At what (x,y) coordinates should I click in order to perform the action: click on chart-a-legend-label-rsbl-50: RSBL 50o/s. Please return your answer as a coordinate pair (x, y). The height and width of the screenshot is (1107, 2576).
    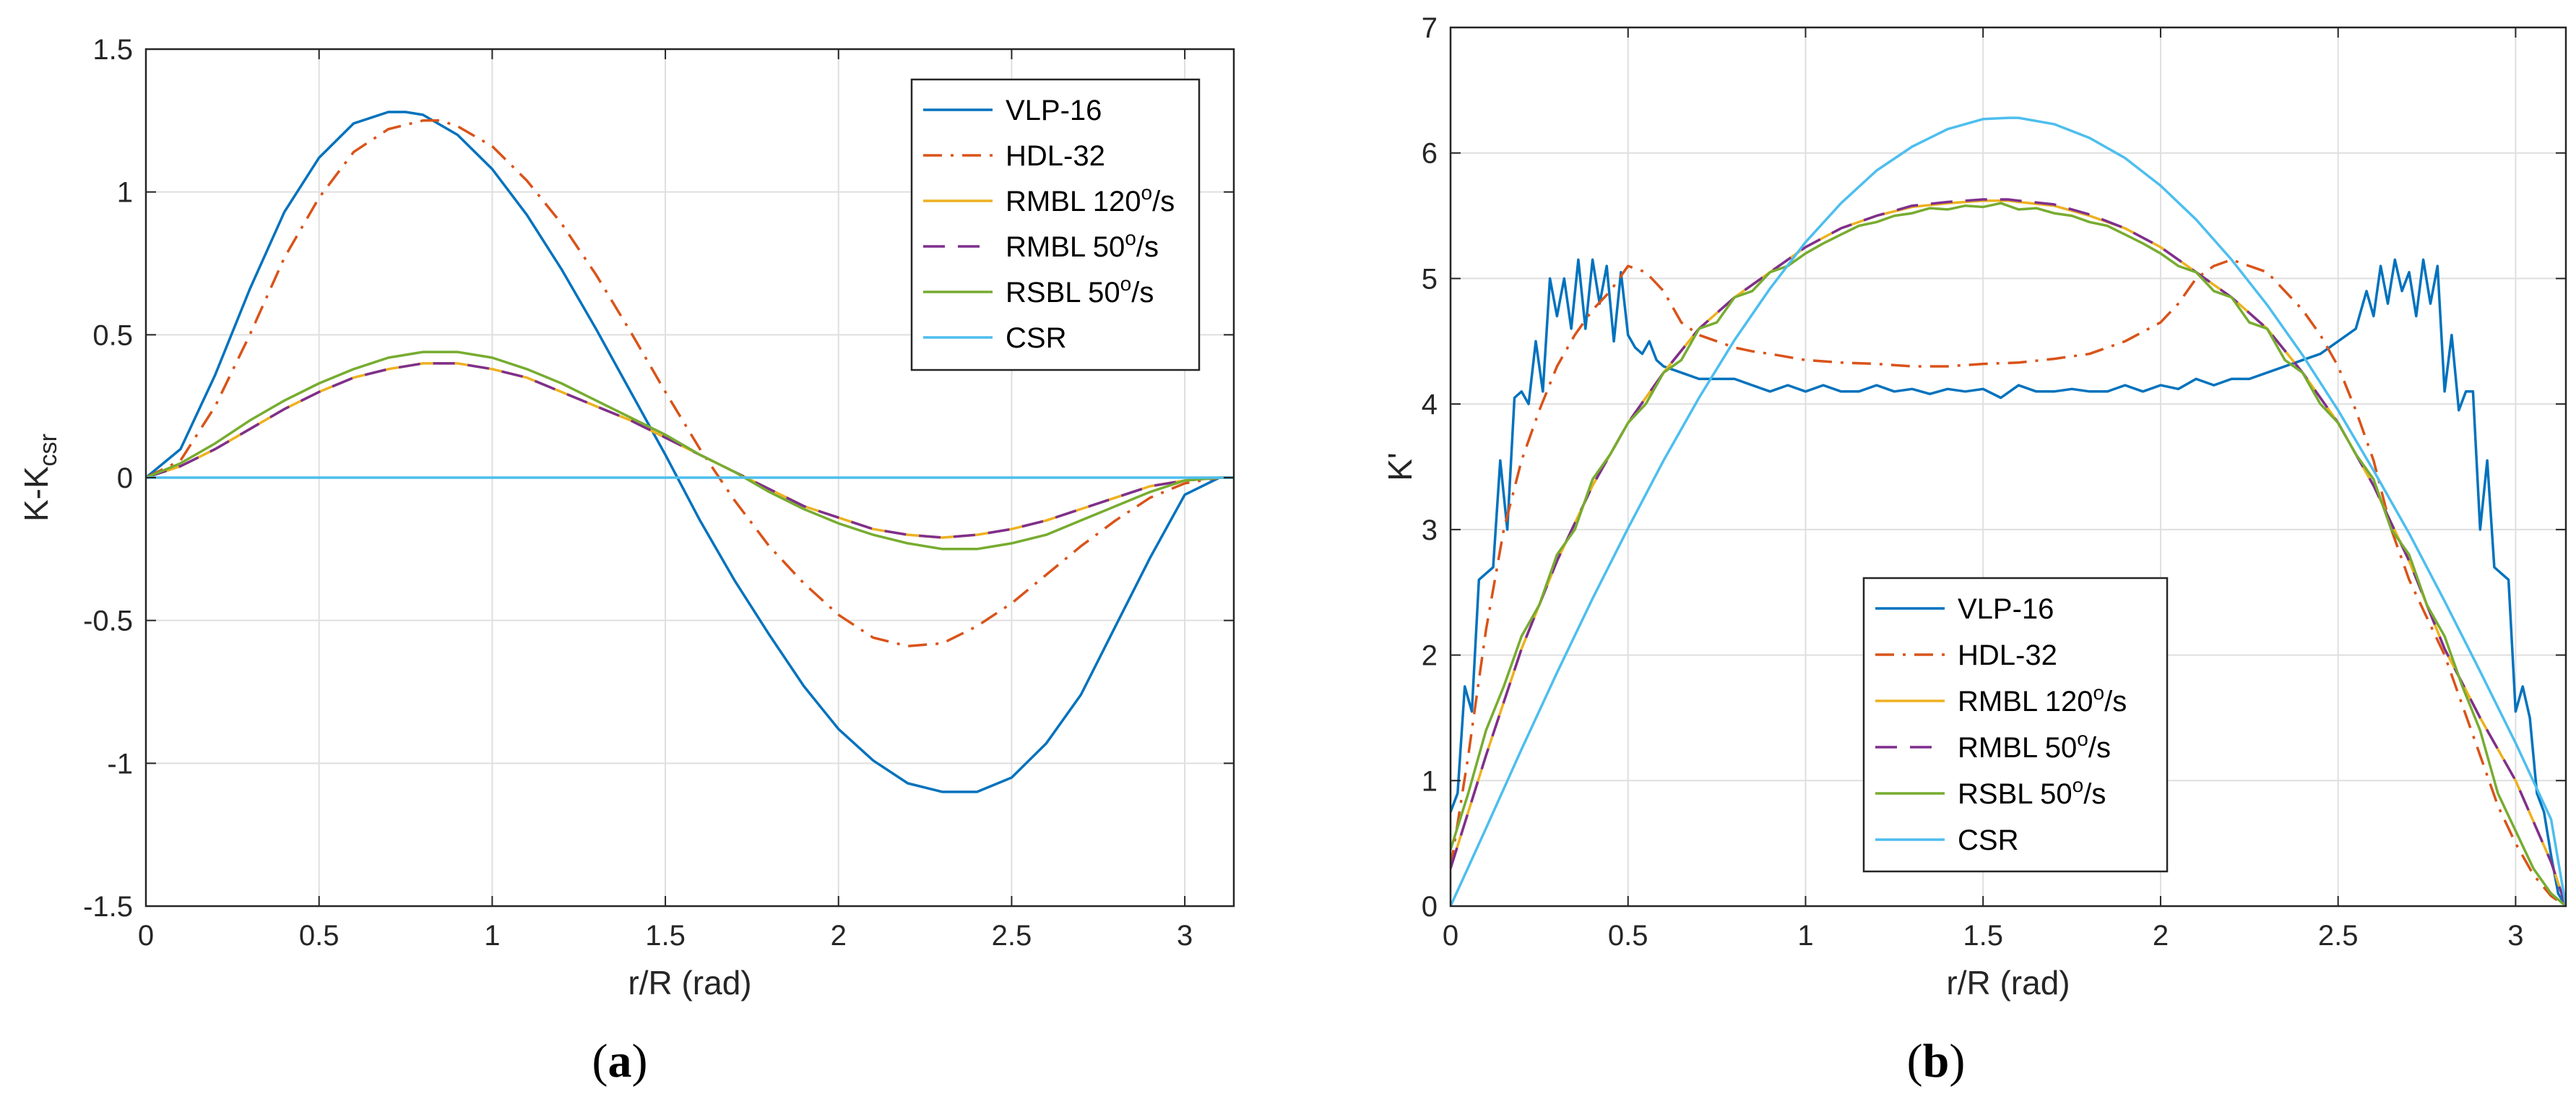
    Looking at the image, I should click on (1080, 291).